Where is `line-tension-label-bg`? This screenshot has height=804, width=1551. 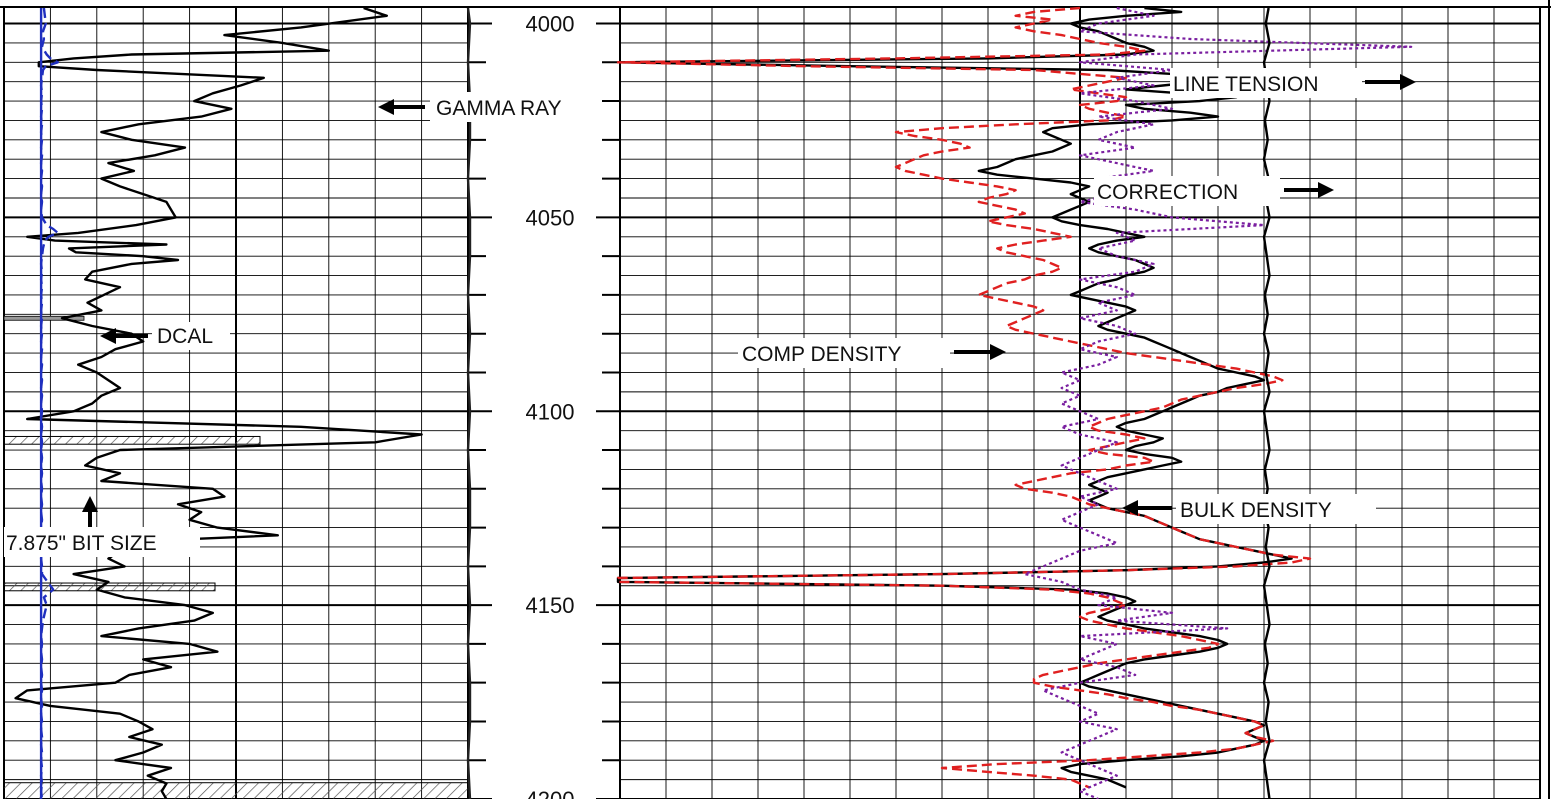 line-tension-label-bg is located at coordinates (1266, 83).